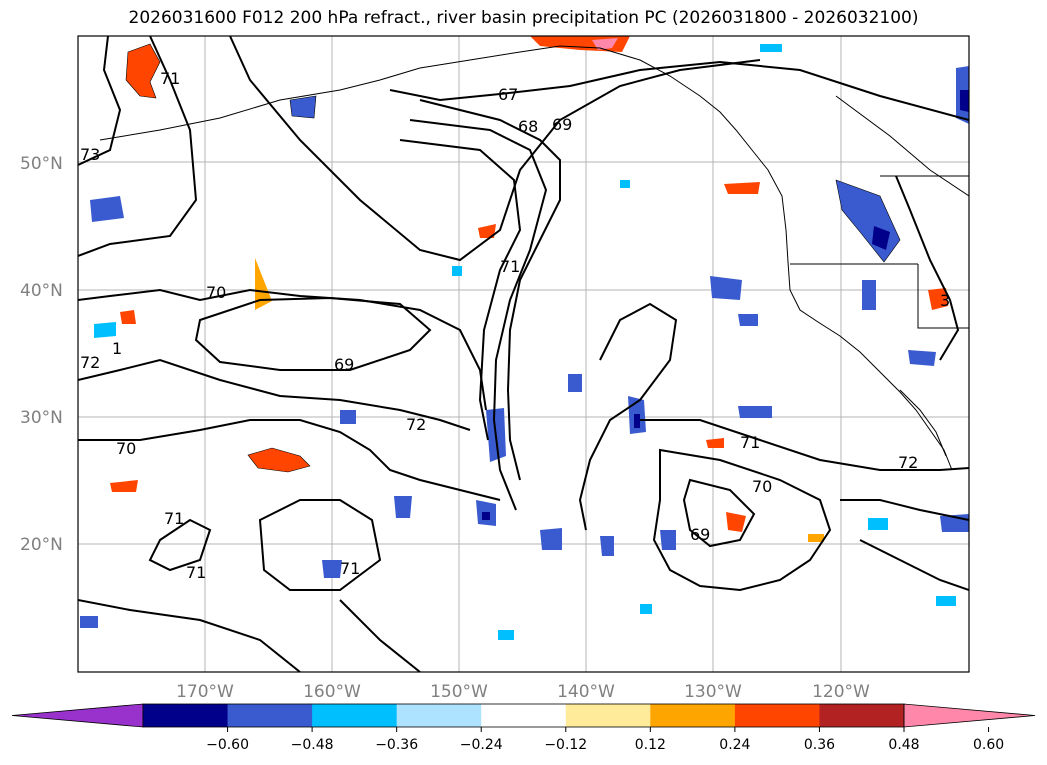  Describe the element at coordinates (508, 94) in the screenshot. I see `contour-label: 67` at that location.